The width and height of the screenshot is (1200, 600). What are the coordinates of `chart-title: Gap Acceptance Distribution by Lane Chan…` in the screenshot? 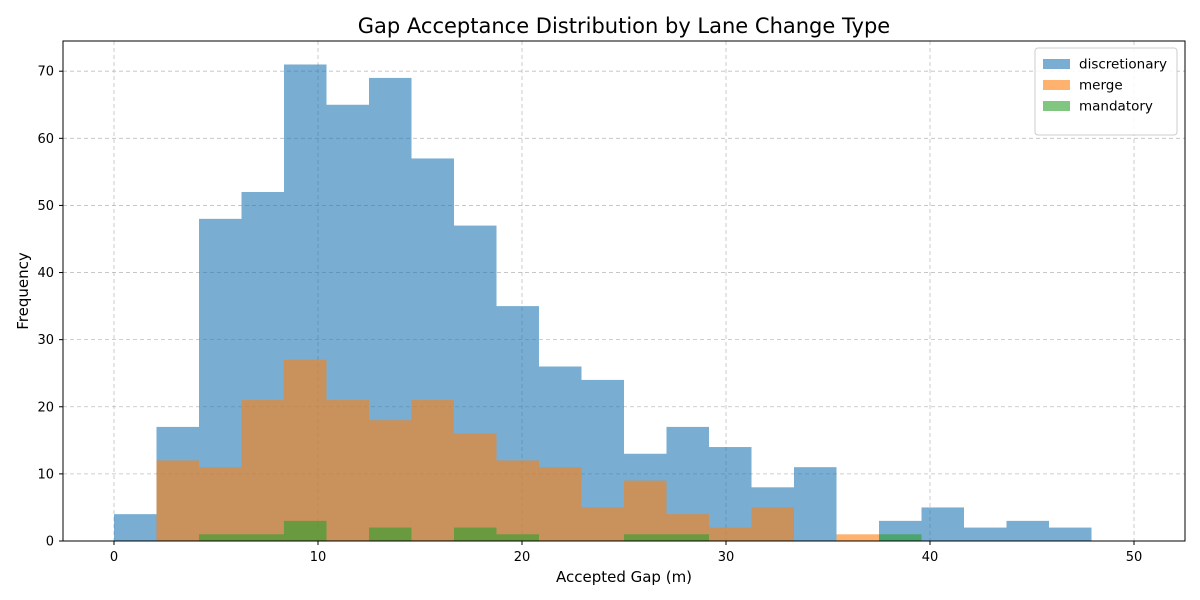 It's located at (624, 26).